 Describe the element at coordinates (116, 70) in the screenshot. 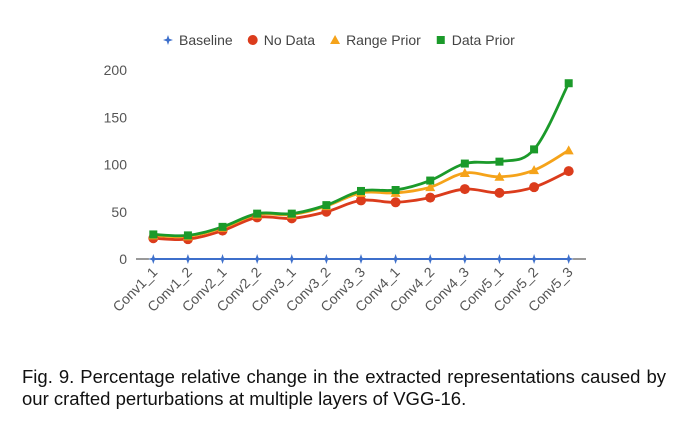

I see `y-tick-label: 200` at that location.